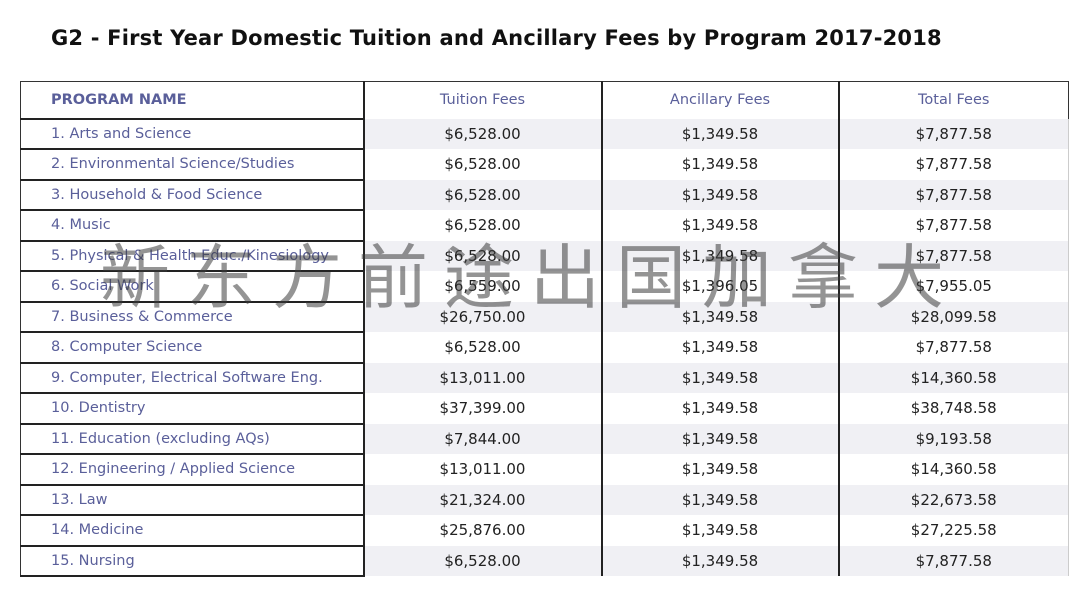 This screenshot has width=1080, height=609. Describe the element at coordinates (192, 348) in the screenshot. I see `program-name-cell: 8. Computer Science` at that location.